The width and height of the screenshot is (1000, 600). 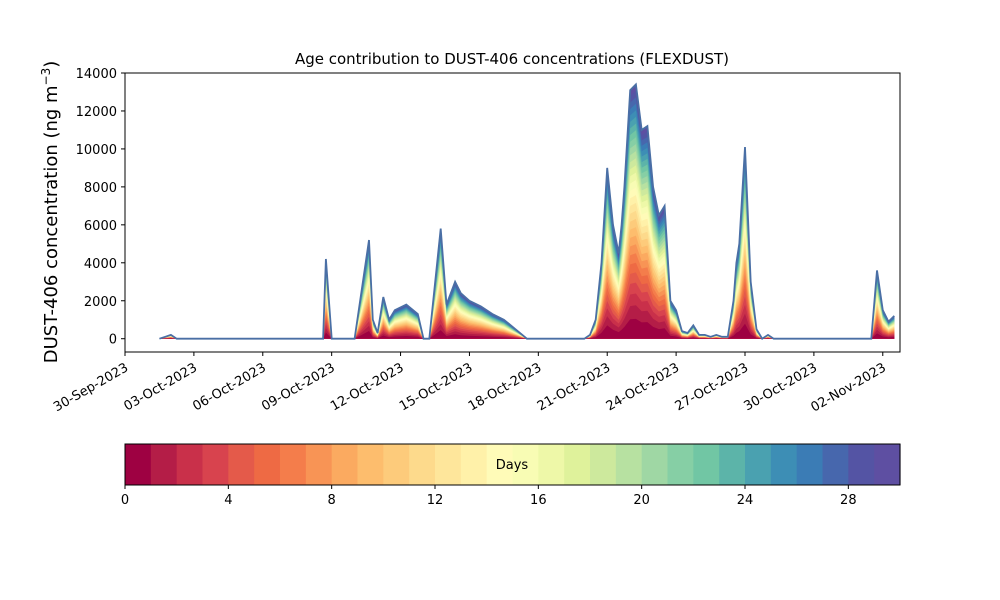 What do you see at coordinates (100, 226) in the screenshot?
I see `y-tick-label: 6000` at bounding box center [100, 226].